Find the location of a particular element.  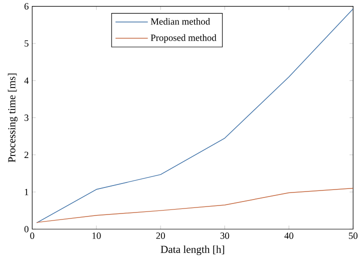

y-tick-label: 0 is located at coordinates (26, 229).